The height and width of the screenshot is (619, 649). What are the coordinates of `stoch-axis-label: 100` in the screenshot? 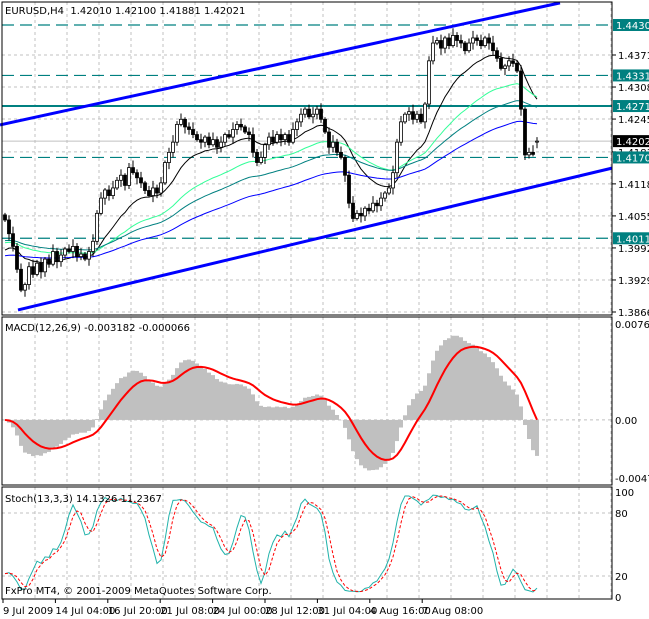 It's located at (624, 493).